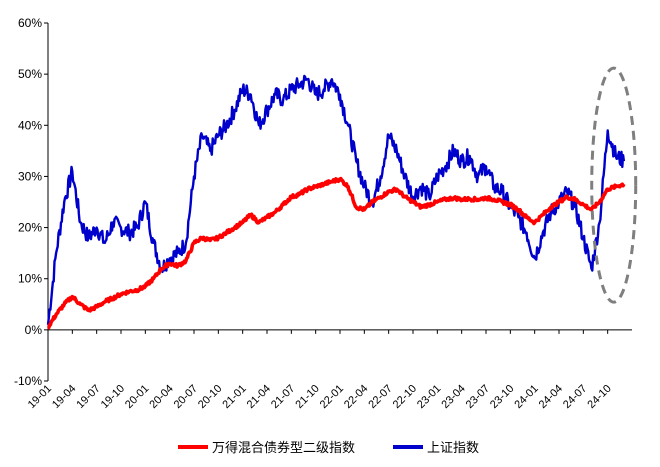 Image resolution: width=660 pixels, height=467 pixels. I want to click on x-tick-label: 21-01, so click(234, 397).